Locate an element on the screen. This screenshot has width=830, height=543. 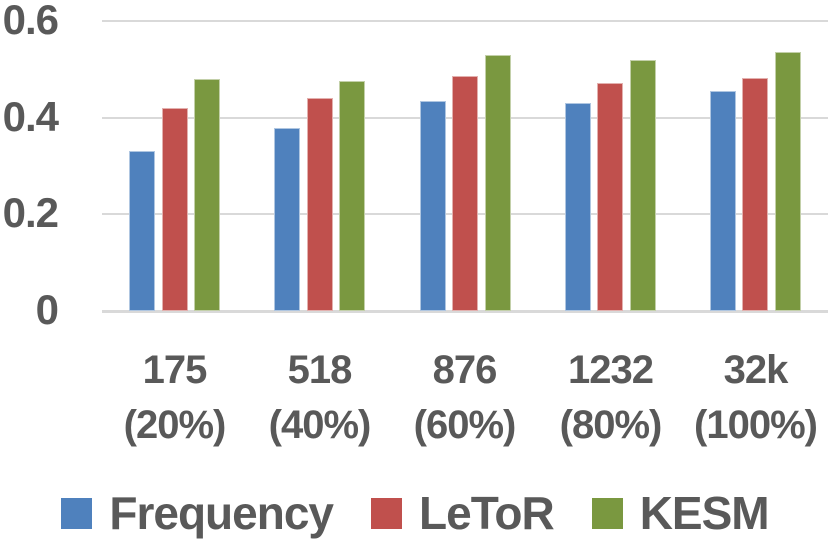
legend-item-kesm: KESM is located at coordinates (680, 513).